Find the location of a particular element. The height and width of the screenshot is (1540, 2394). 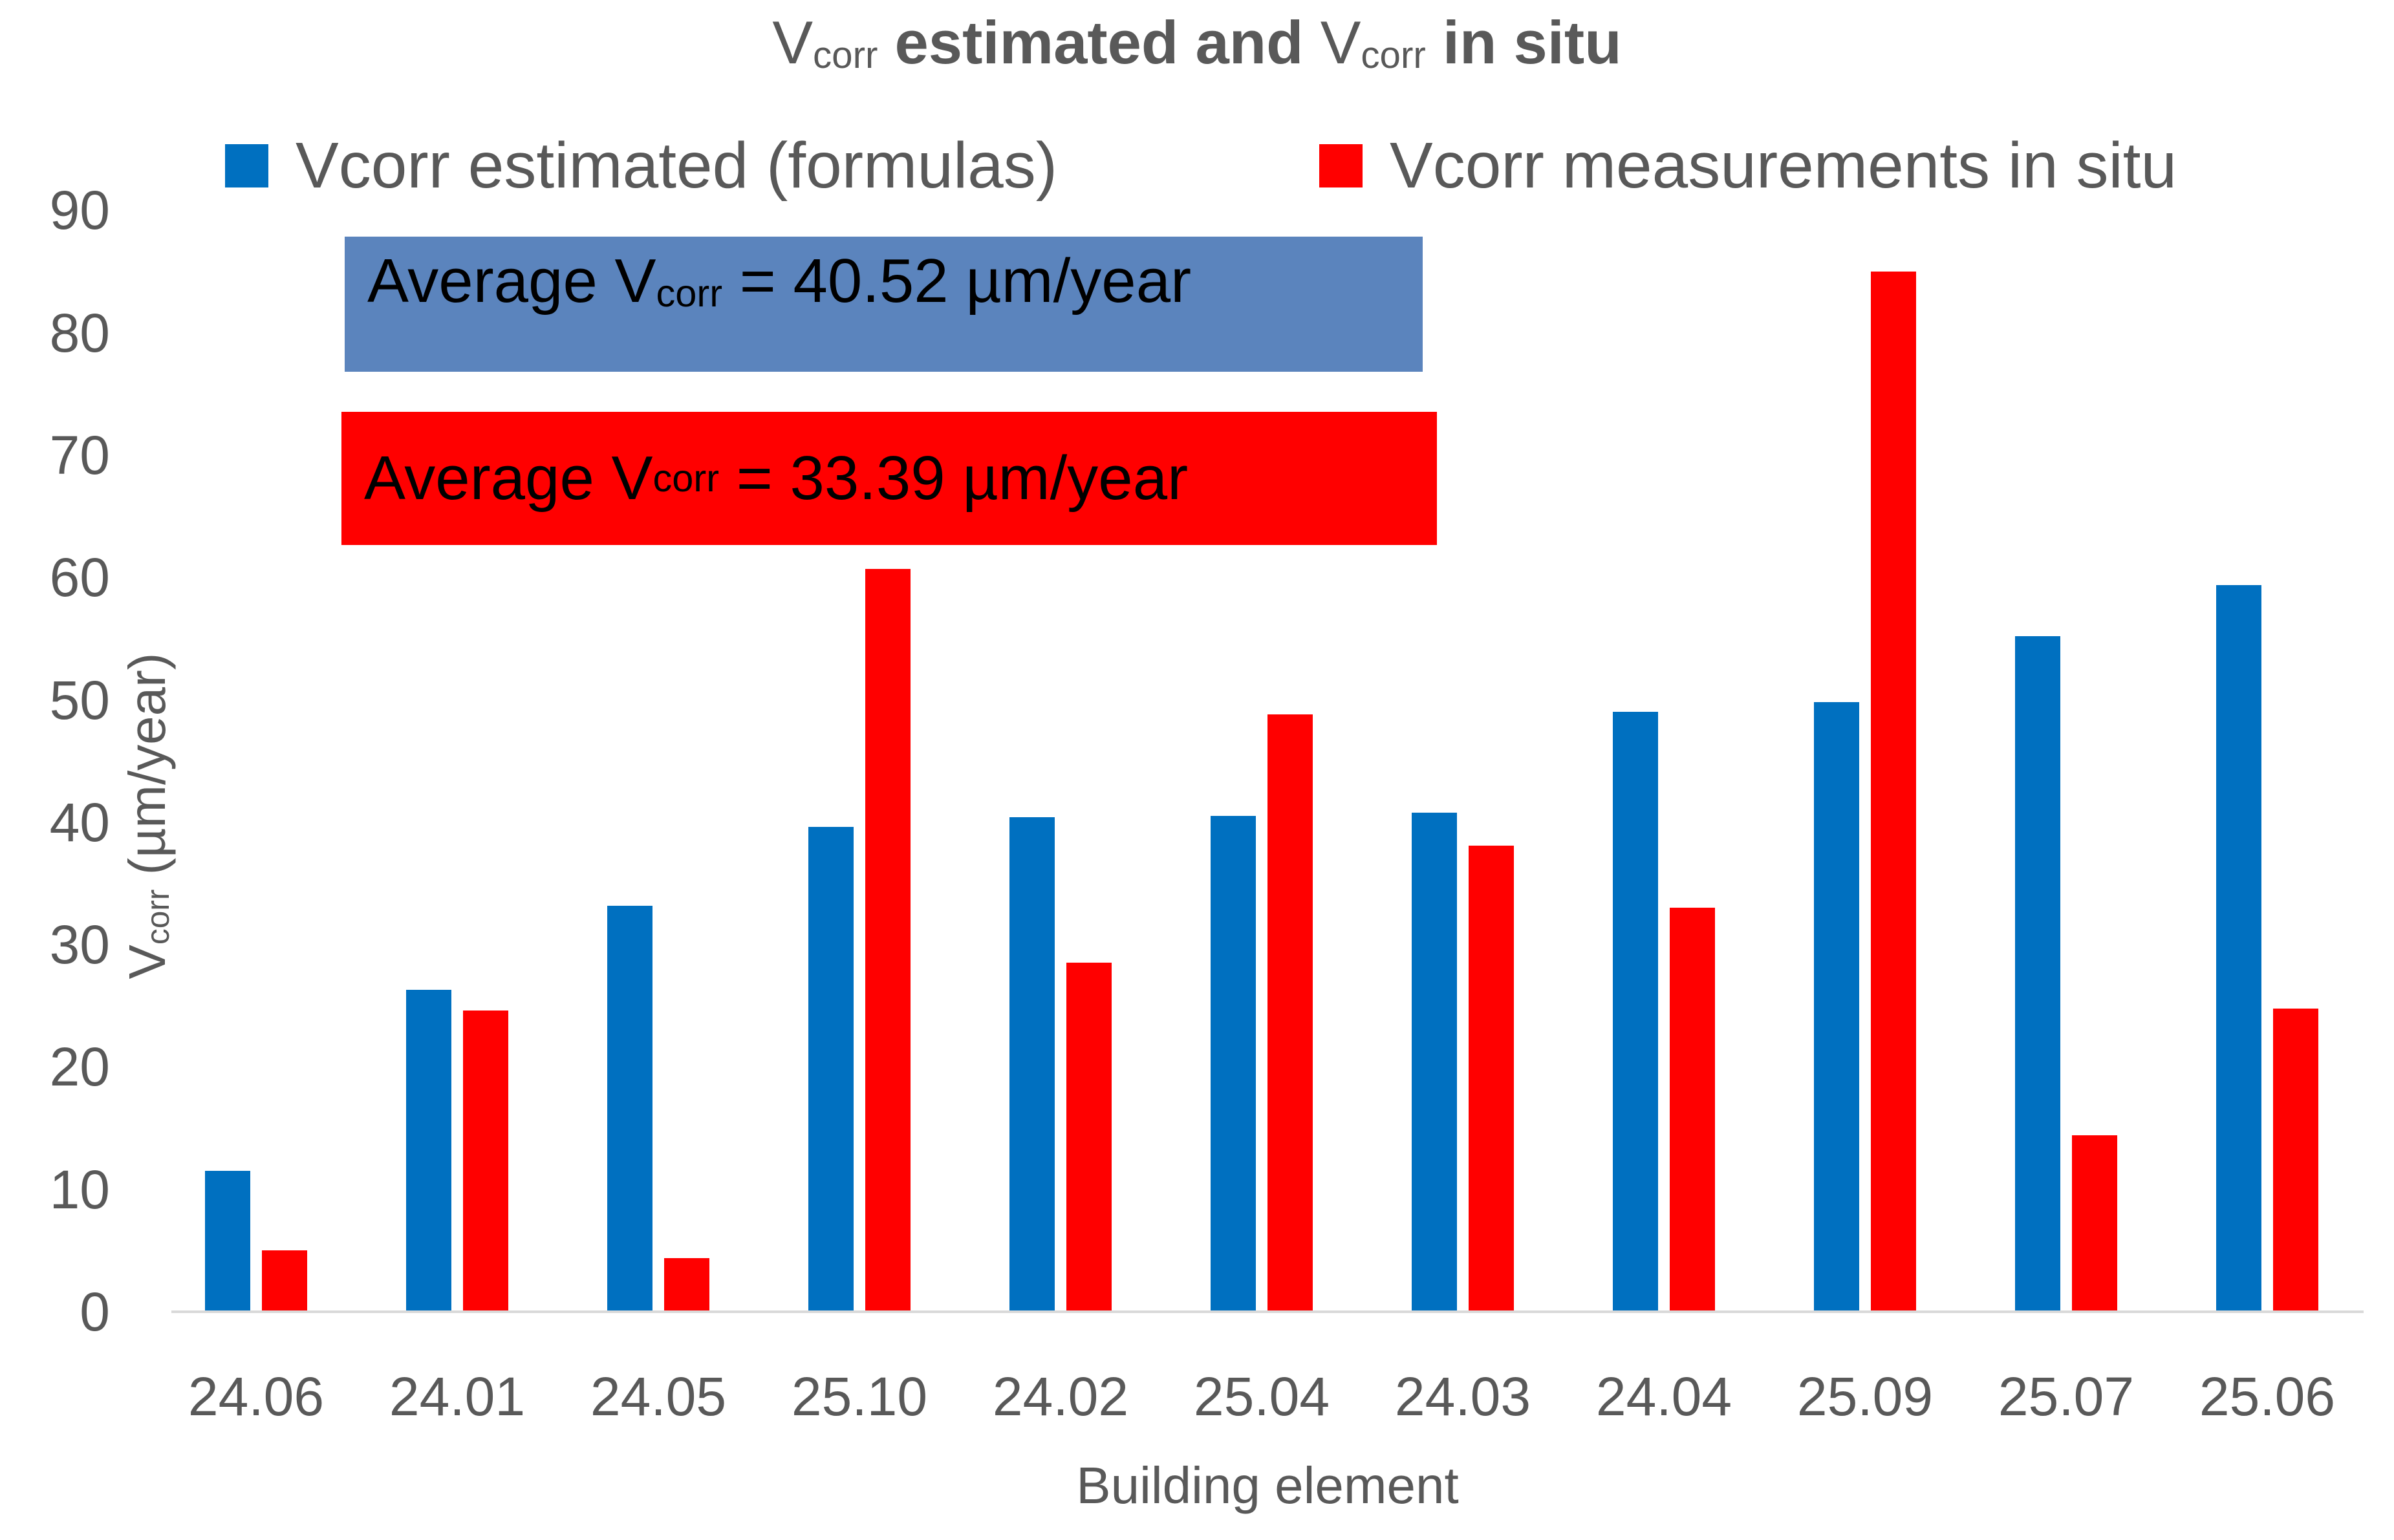

bar-estimated-24.06 is located at coordinates (228, 1241).